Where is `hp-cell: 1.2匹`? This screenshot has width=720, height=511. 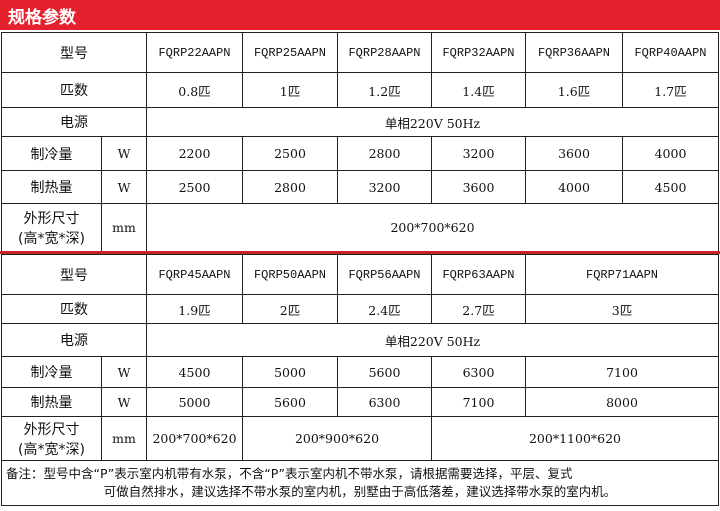 hp-cell: 1.2匹 is located at coordinates (384, 90).